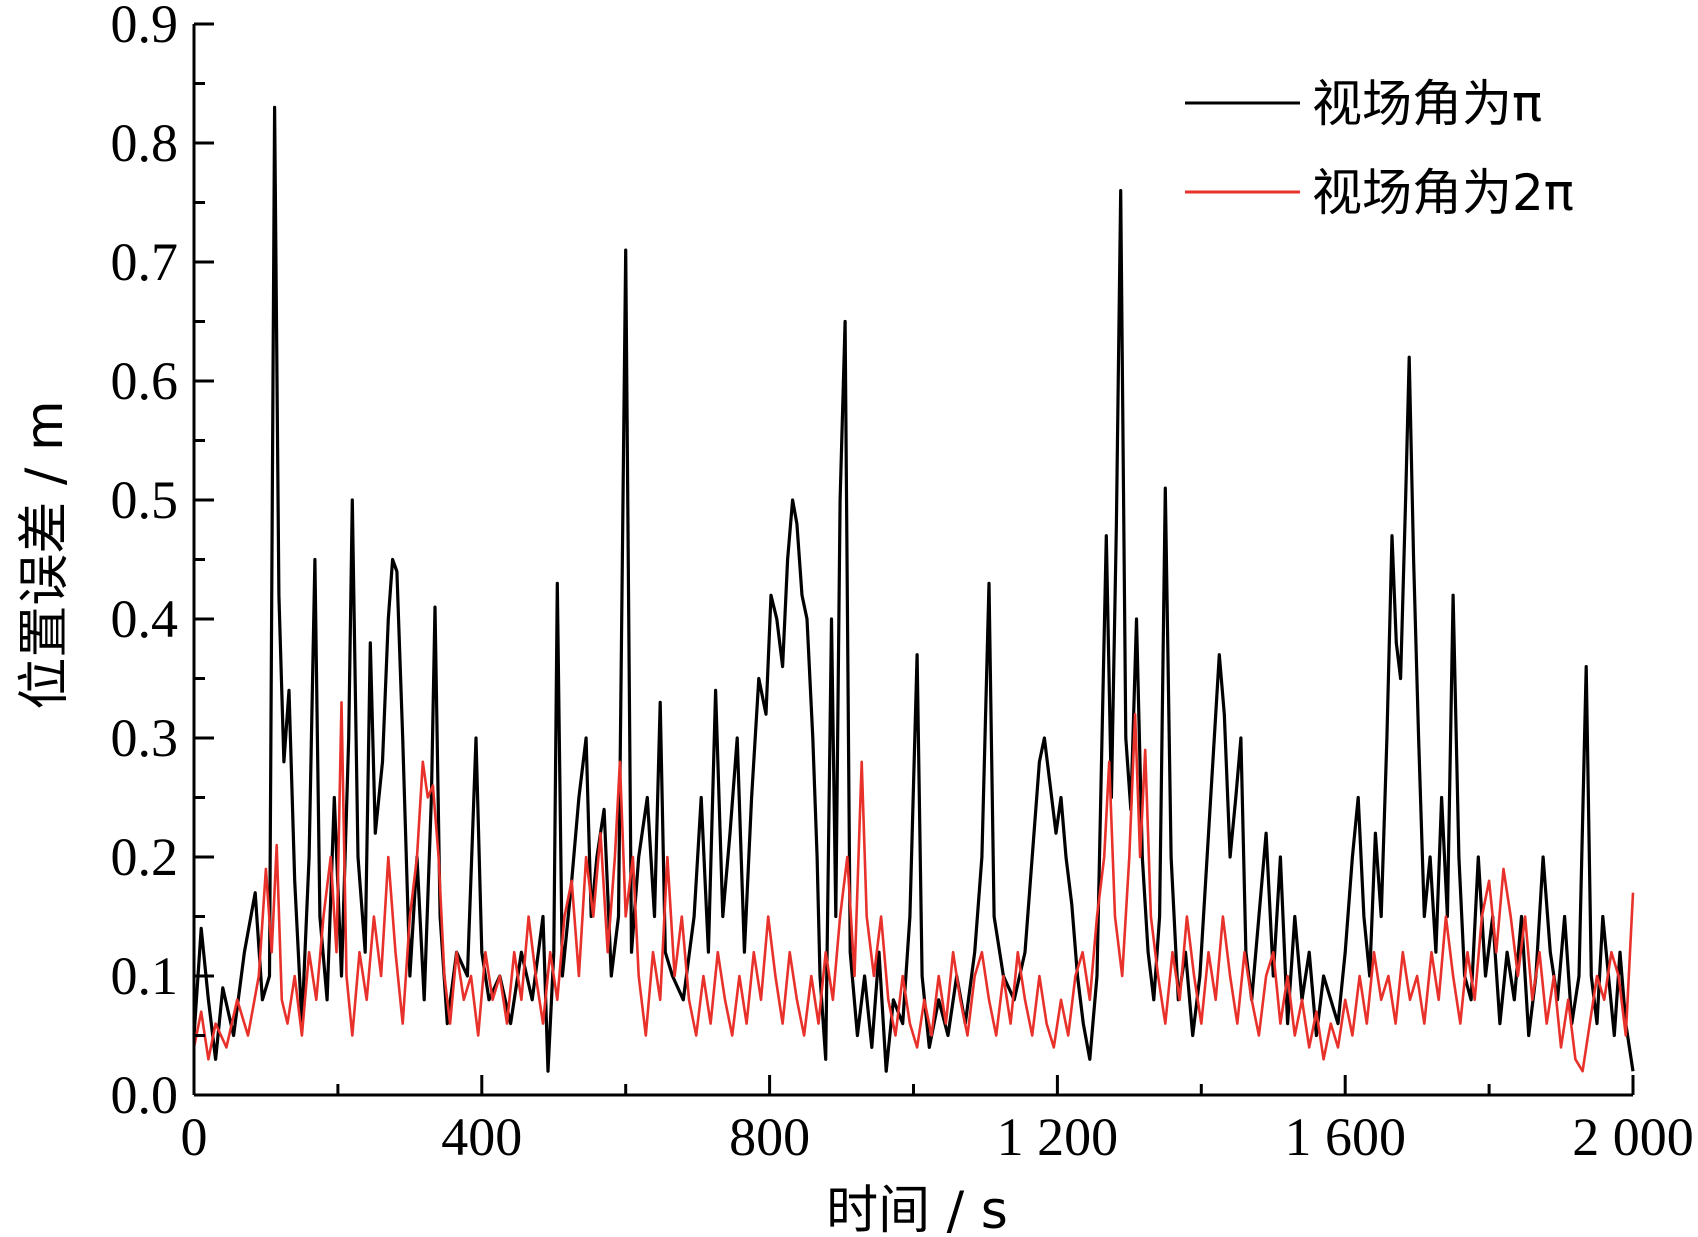 The height and width of the screenshot is (1237, 1698). Describe the element at coordinates (145, 381) in the screenshot. I see `y-tick-label: 0.6` at that location.